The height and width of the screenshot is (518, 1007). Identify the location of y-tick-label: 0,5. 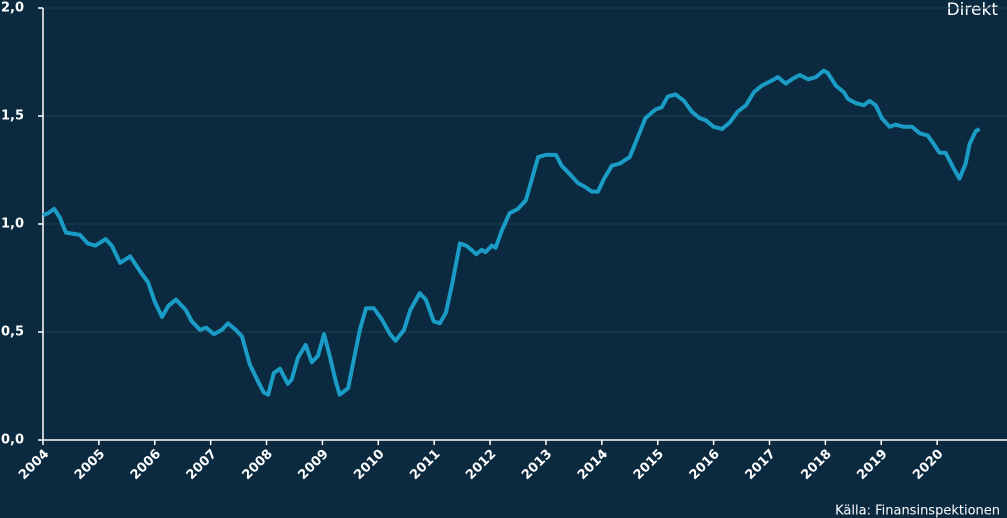
(12, 332).